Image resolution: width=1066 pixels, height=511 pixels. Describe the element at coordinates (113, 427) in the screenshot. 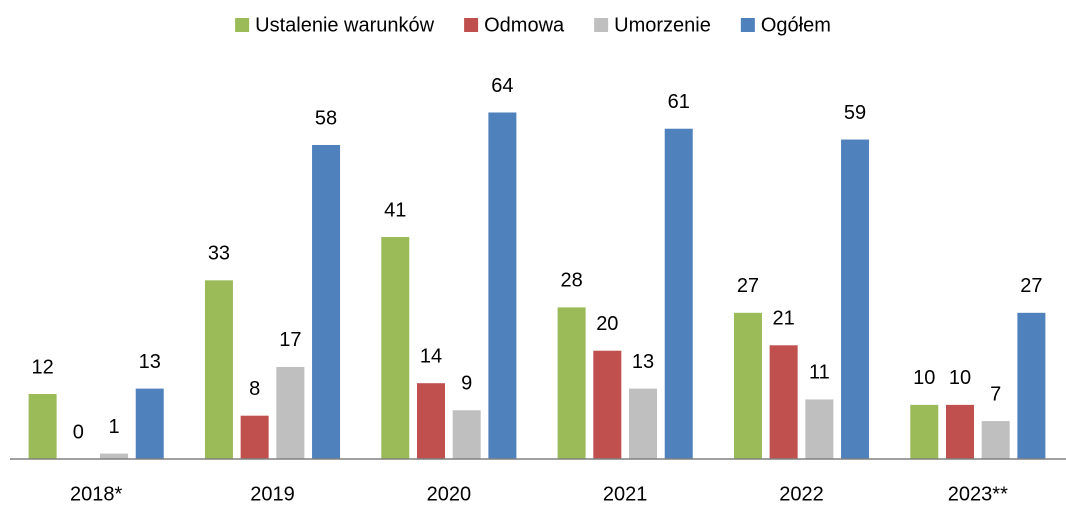

I see `data-label: 1` at that location.